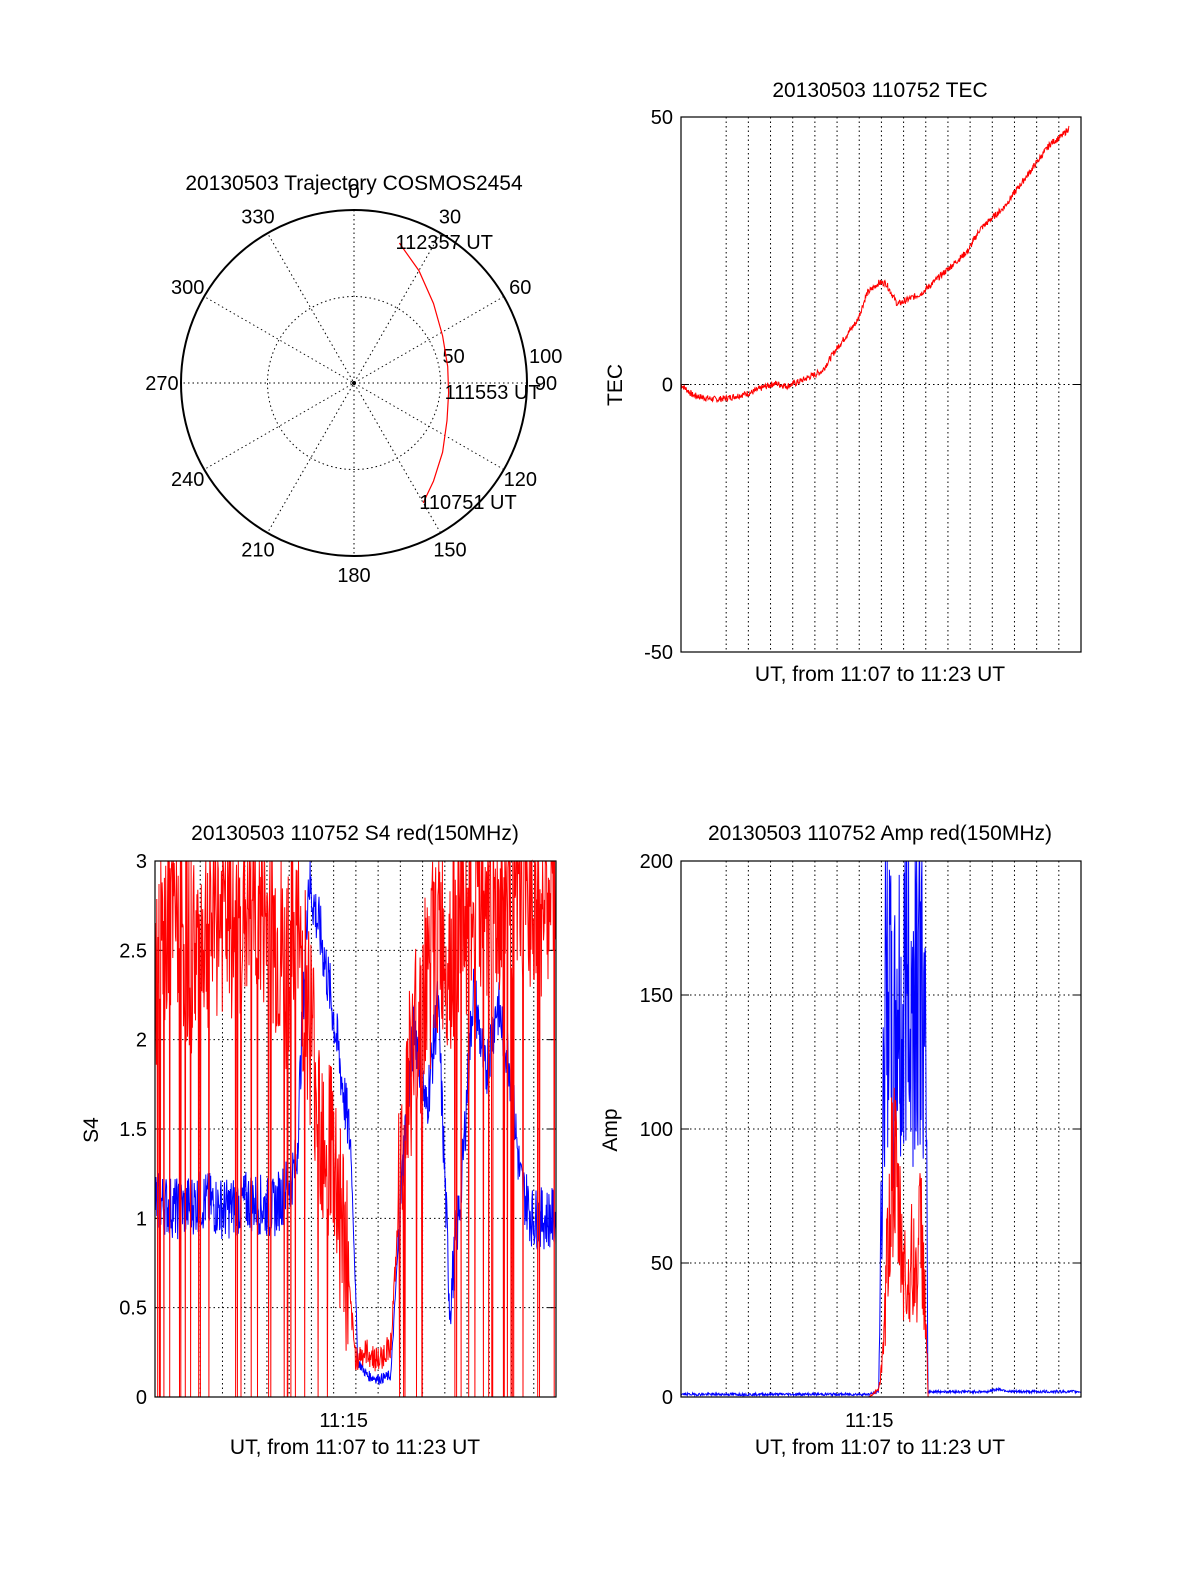  I want to click on polar-angle-label: 30, so click(450, 218).